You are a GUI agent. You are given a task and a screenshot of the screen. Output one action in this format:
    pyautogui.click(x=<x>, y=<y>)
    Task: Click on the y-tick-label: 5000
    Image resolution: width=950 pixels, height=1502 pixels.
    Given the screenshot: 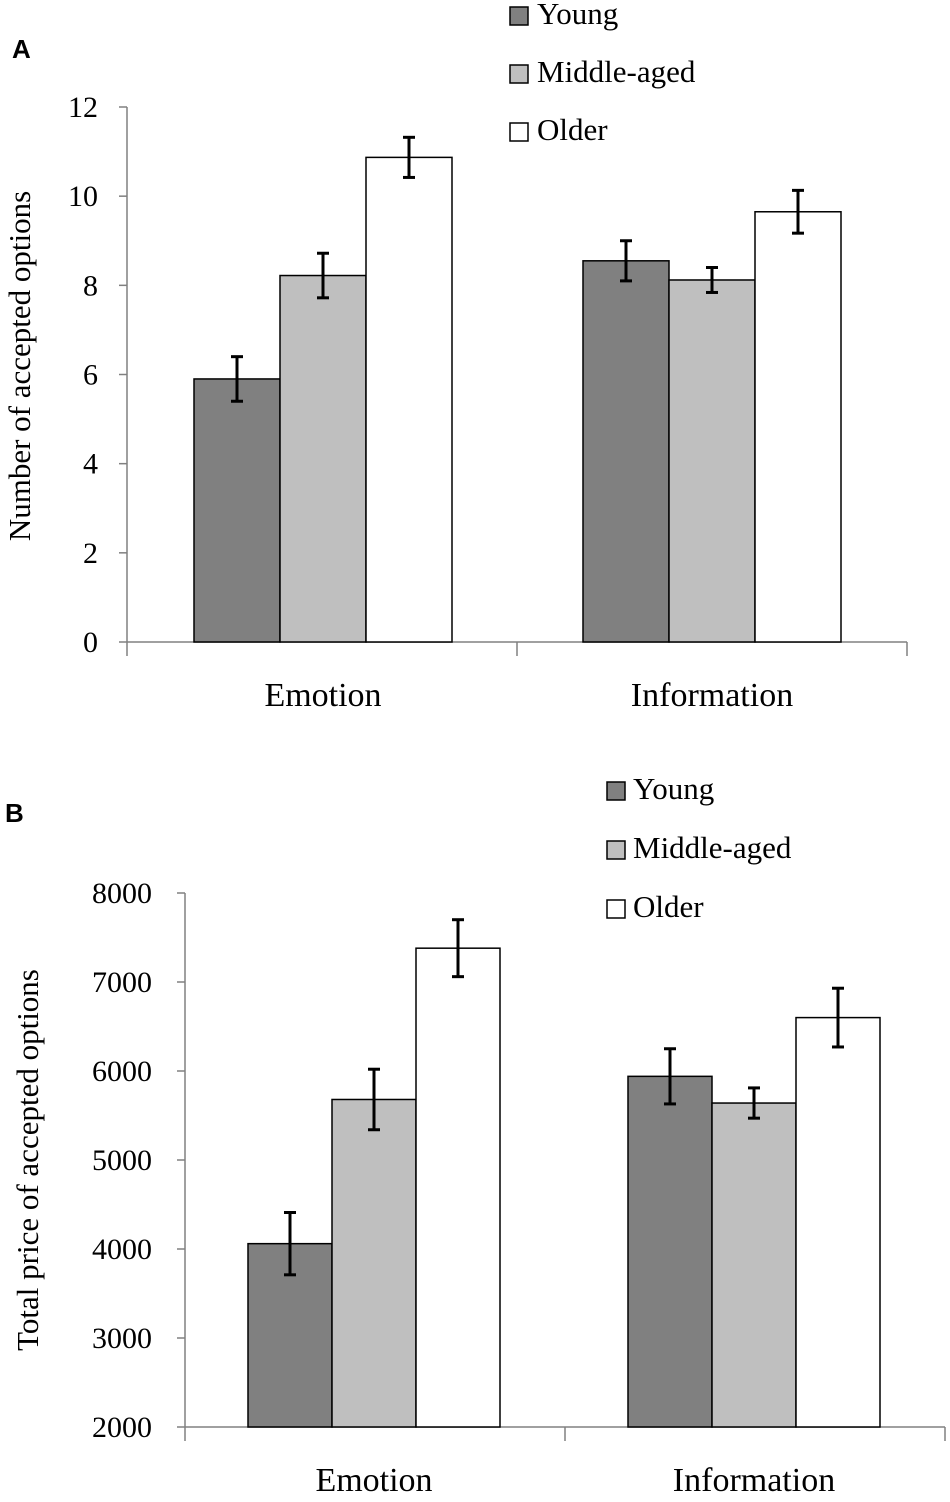 What is the action you would take?
    pyautogui.click(x=122, y=1160)
    